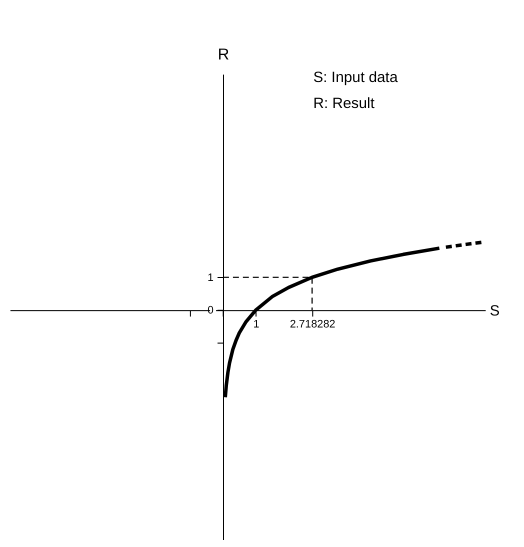 This screenshot has height=547, width=524. I want to click on y-tick-label: 0, so click(210, 310).